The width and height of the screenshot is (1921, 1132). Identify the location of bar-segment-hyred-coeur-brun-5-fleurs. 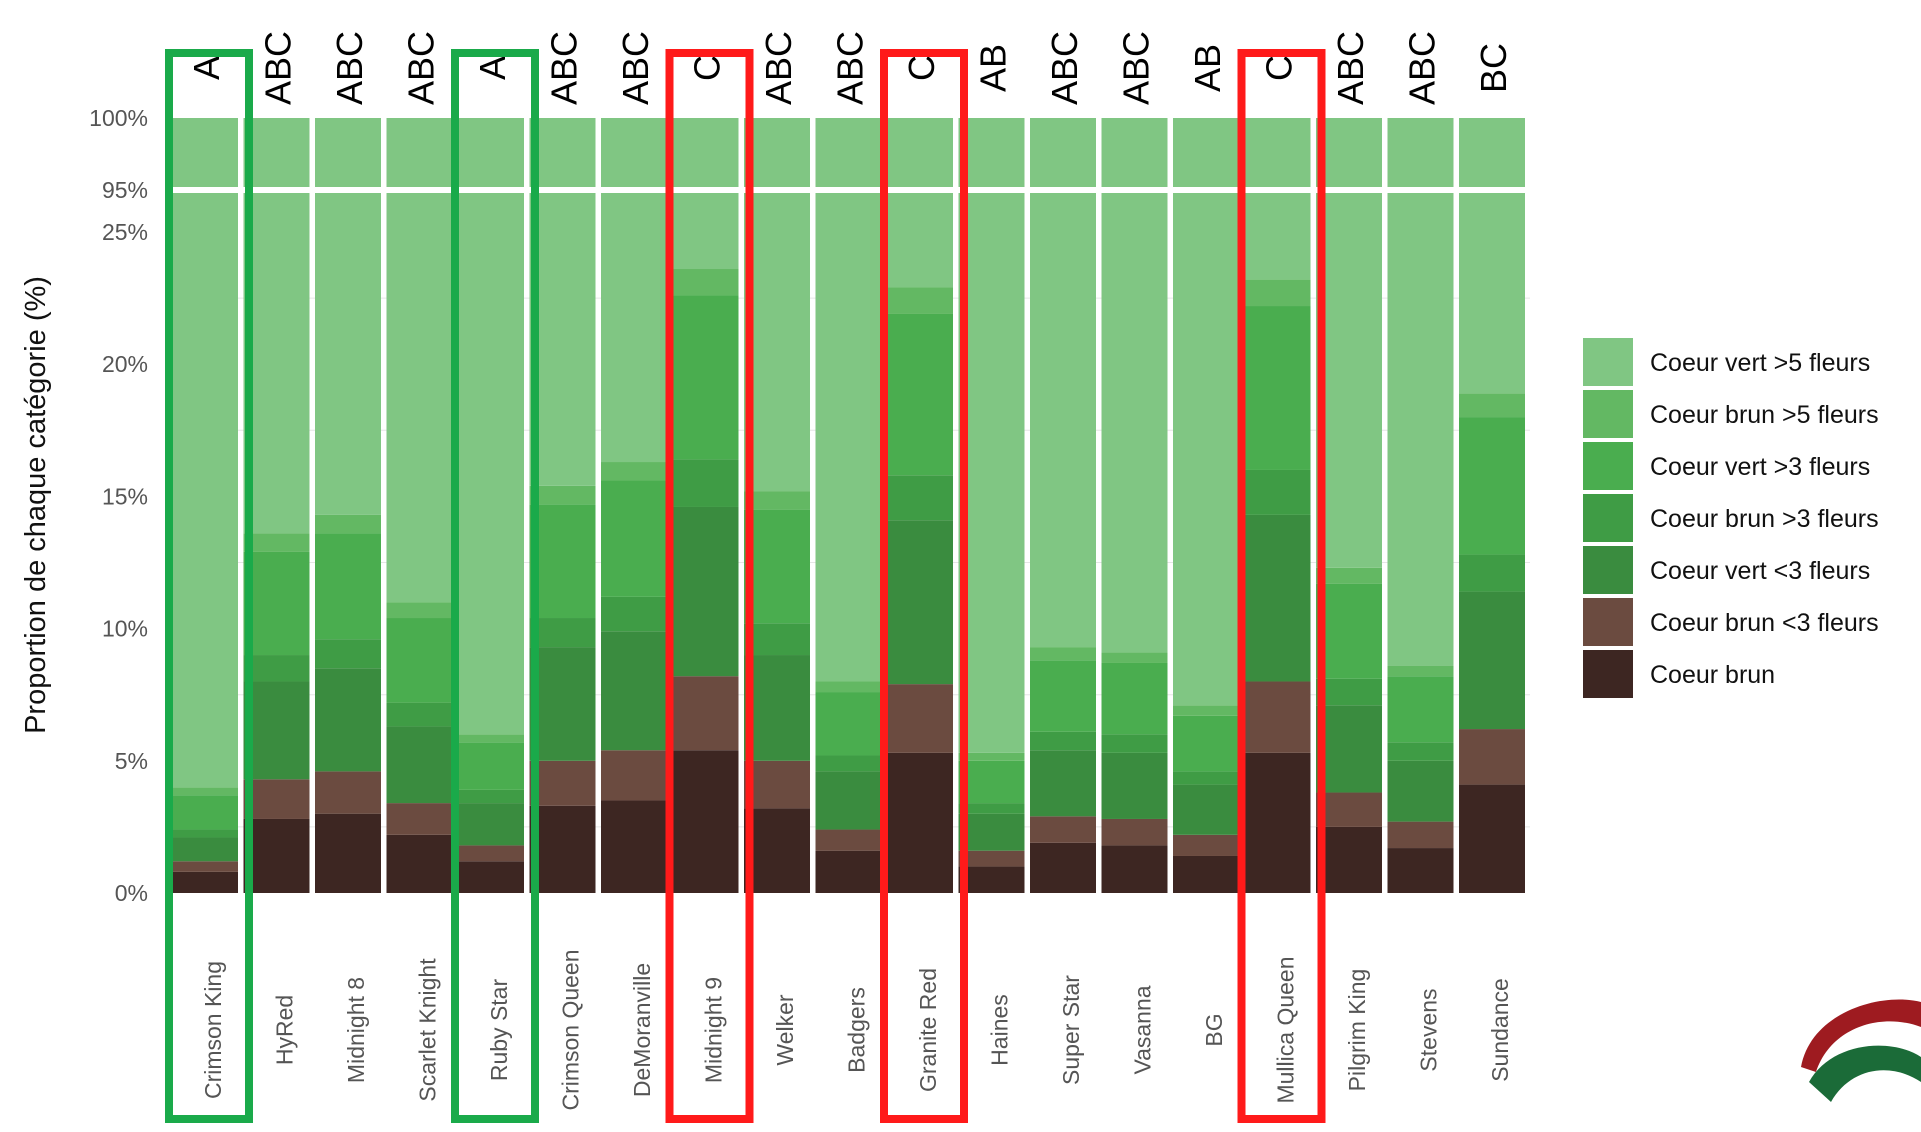
(276, 542).